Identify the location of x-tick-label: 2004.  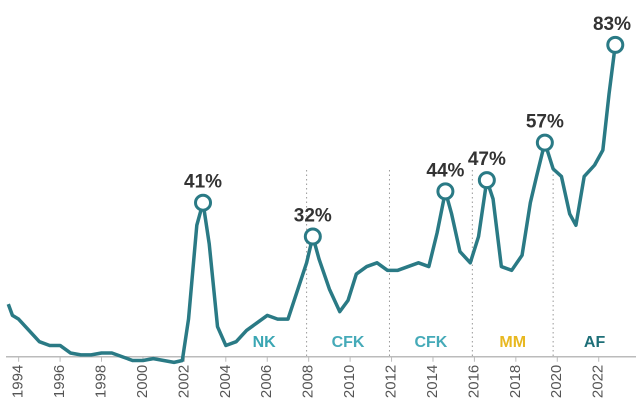
(225, 381).